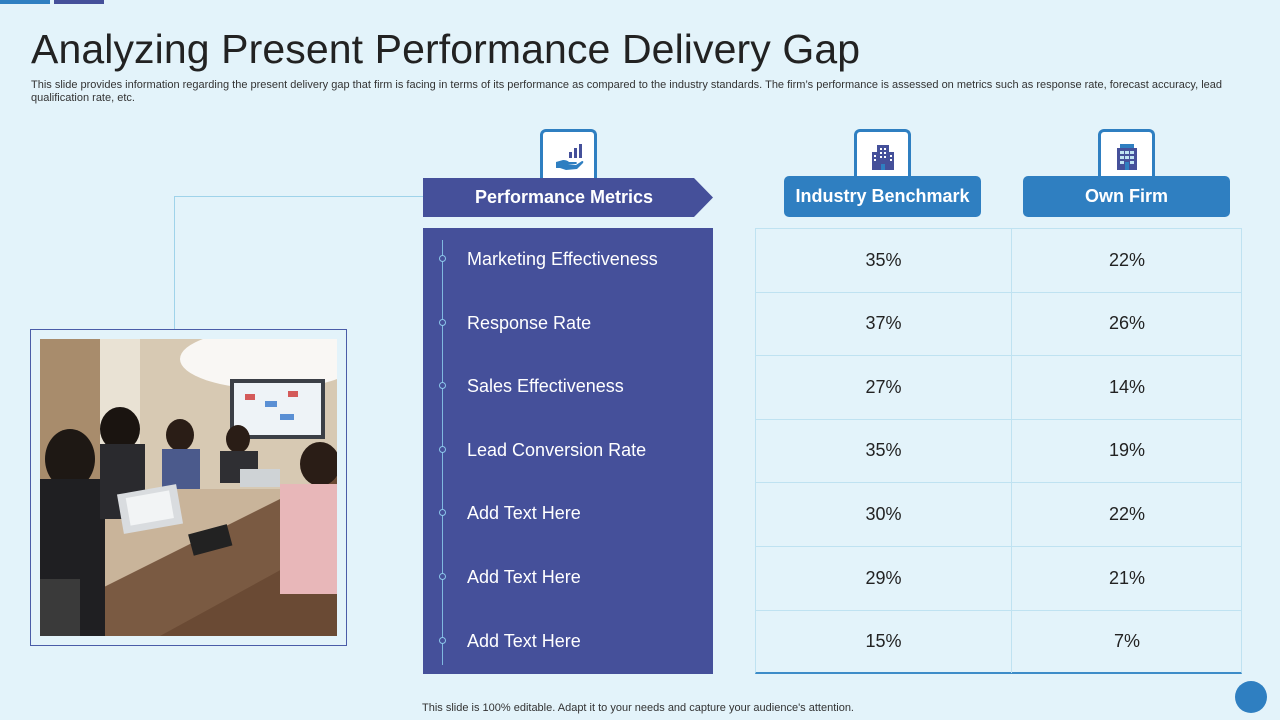  I want to click on metric-row: Response Rate, so click(568, 324).